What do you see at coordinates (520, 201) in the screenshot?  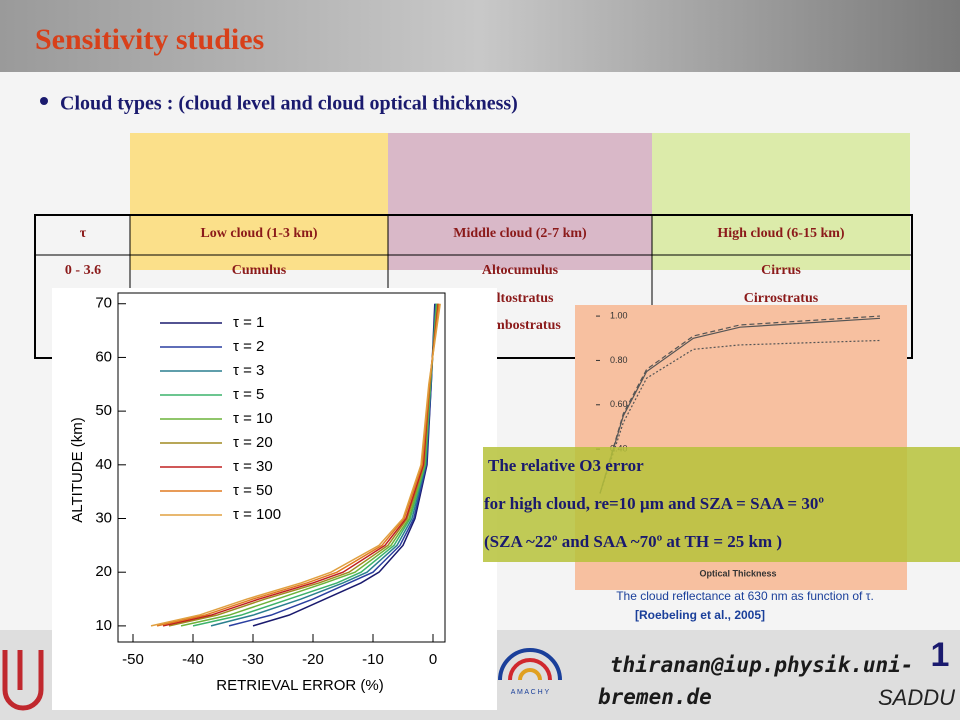 I see `middle-cloud-band` at bounding box center [520, 201].